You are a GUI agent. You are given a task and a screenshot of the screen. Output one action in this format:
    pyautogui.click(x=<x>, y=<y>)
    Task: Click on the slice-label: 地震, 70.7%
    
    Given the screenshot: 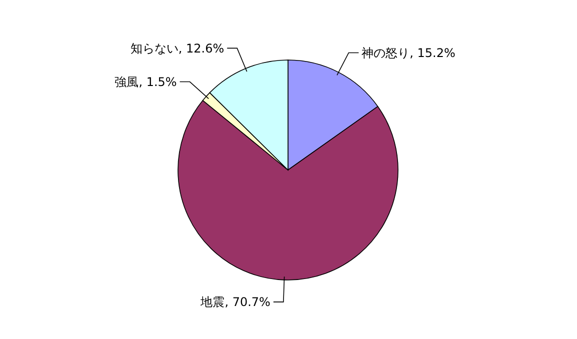 What is the action you would take?
    pyautogui.click(x=235, y=302)
    